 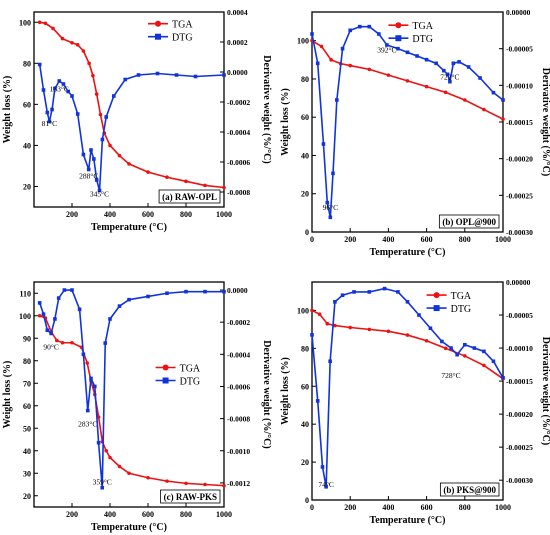 What do you see at coordinates (27, 338) in the screenshot?
I see `y-left-tick-label: 90` at bounding box center [27, 338].